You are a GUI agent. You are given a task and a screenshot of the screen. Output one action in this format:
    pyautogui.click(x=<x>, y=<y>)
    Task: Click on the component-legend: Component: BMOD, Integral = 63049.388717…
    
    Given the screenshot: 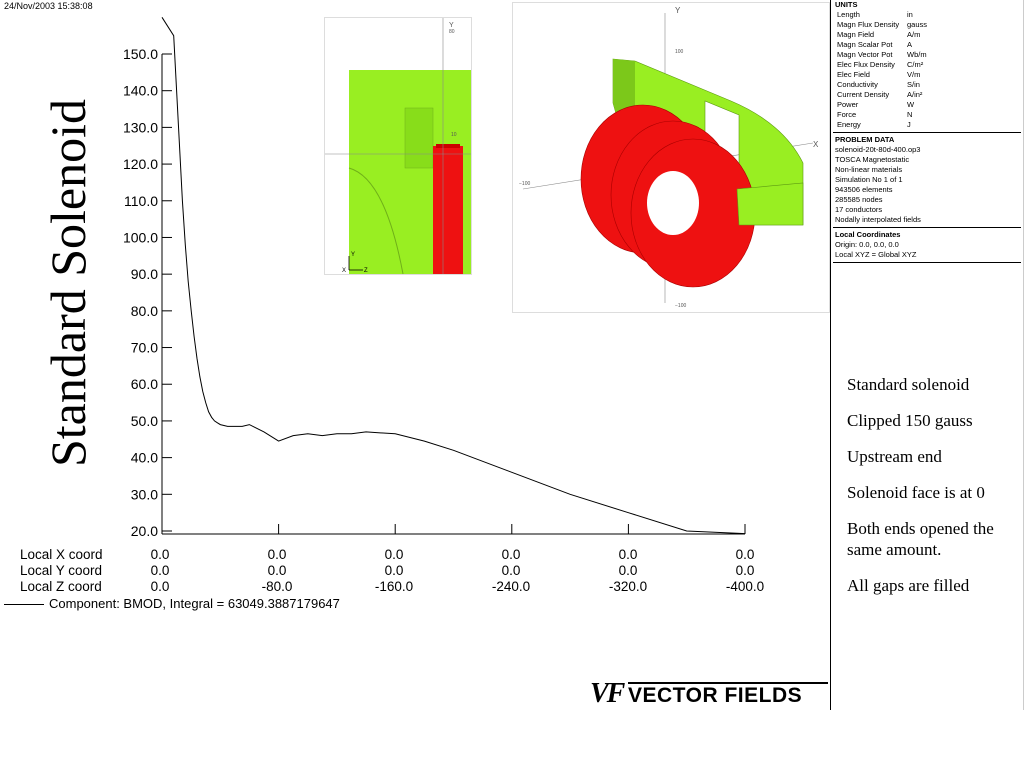 What is the action you would take?
    pyautogui.click(x=172, y=603)
    